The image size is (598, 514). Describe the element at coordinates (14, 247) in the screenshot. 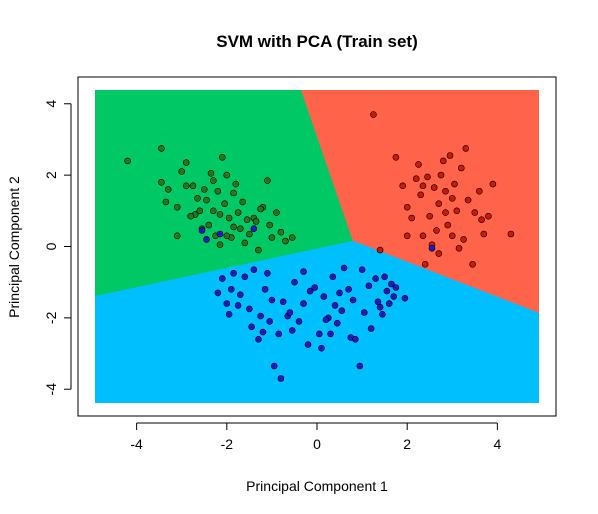

I see `y-axis-label: Principal Component 2` at that location.